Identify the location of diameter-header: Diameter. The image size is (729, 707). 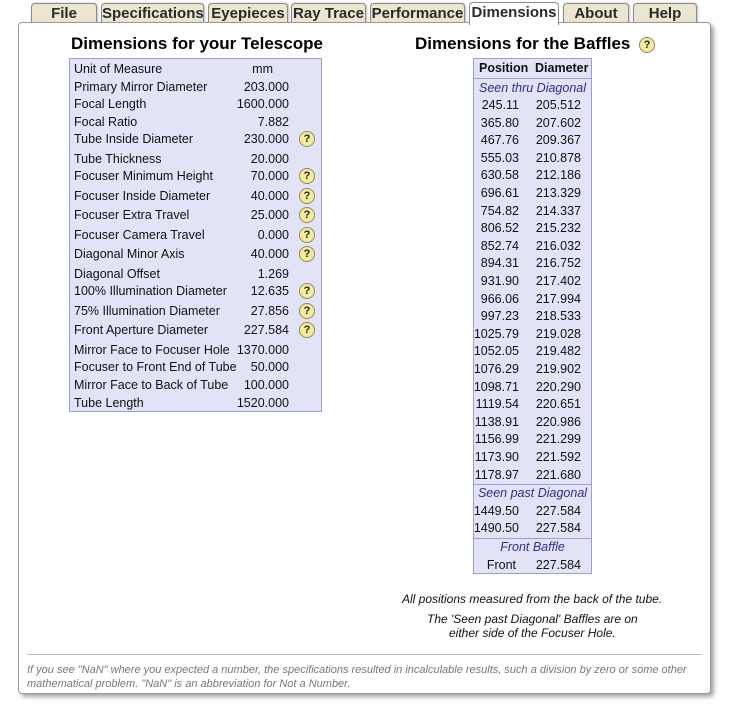
(562, 68).